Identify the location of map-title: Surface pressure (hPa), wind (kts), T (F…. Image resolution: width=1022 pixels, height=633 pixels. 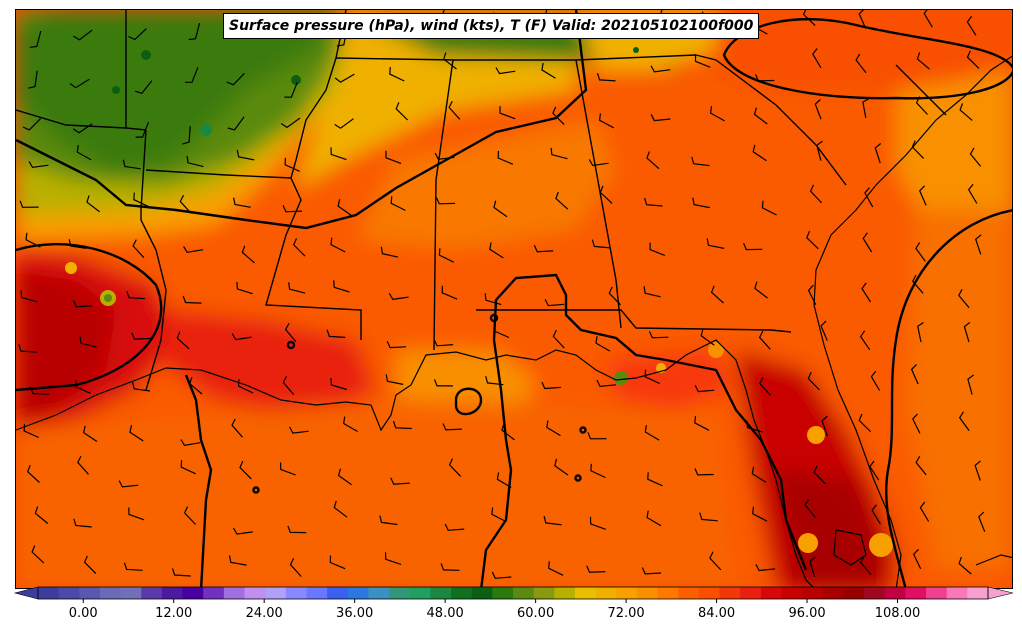
(491, 26).